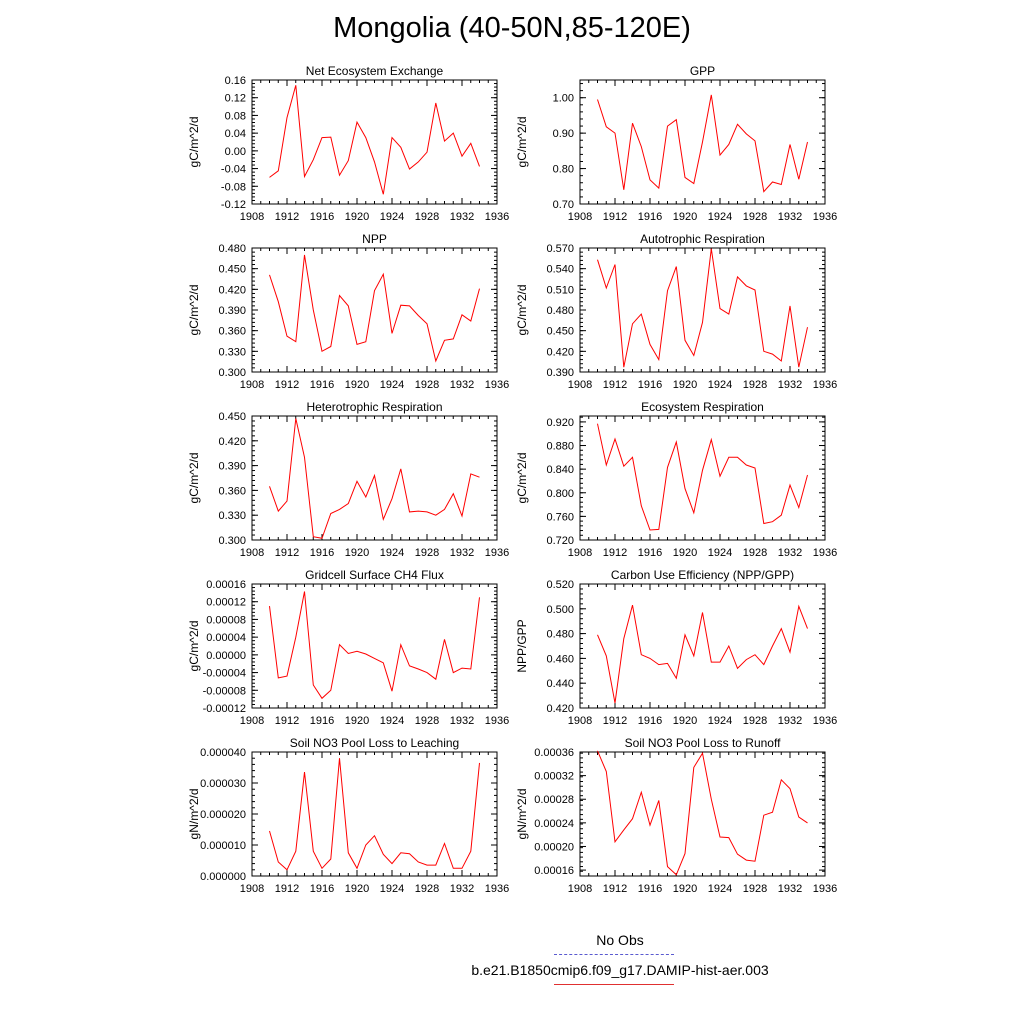 The height and width of the screenshot is (1024, 1024). I want to click on y-tick-label: 0.00016, so click(554, 871).